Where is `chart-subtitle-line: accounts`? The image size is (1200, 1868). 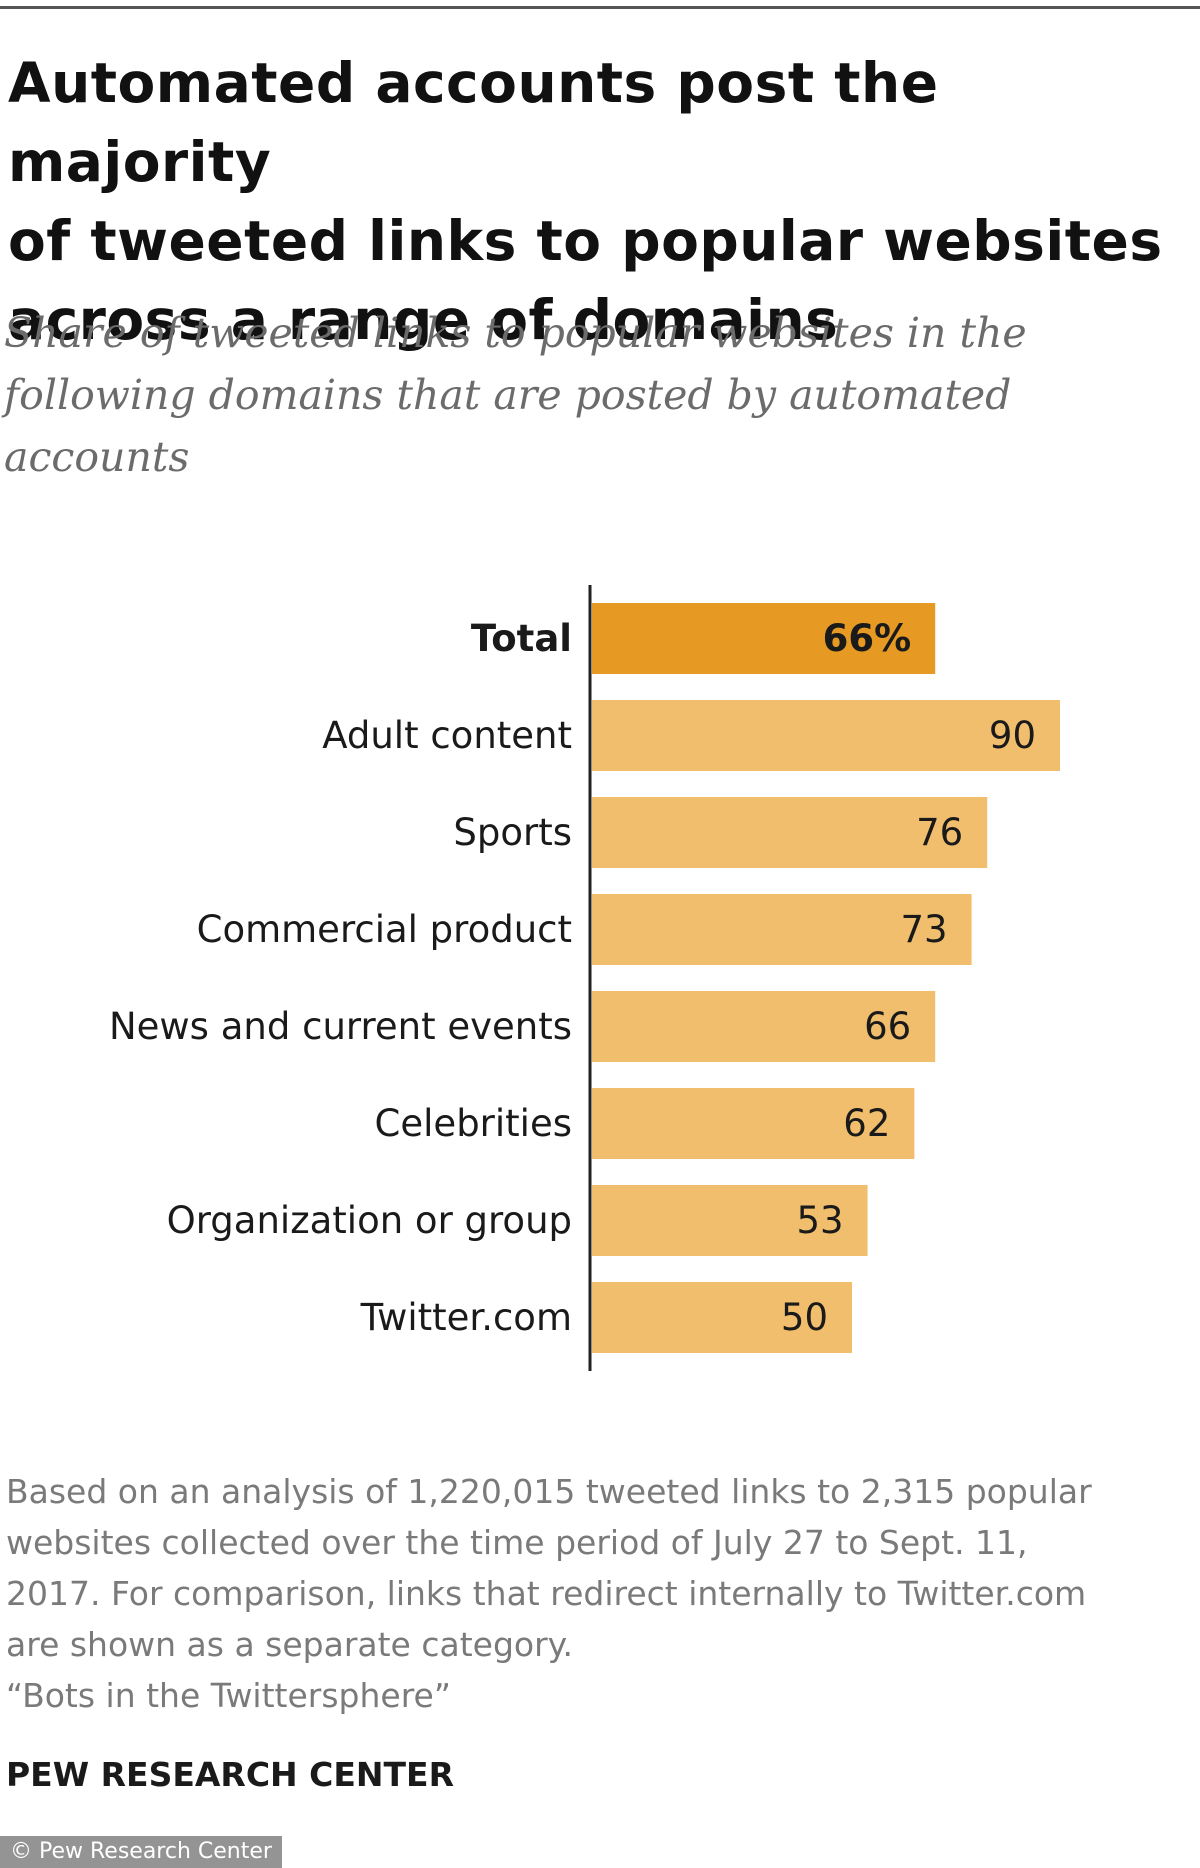 chart-subtitle-line: accounts is located at coordinates (97, 457).